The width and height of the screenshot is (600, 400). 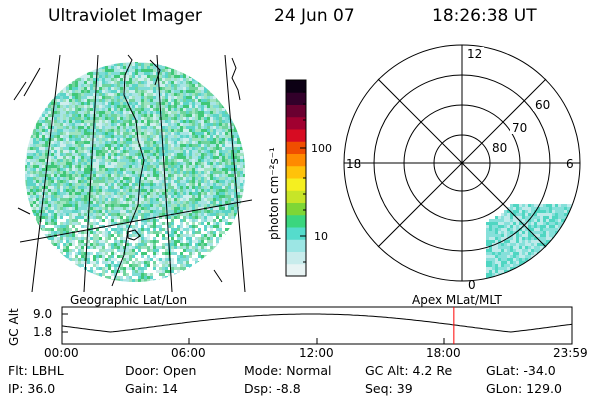 I want to click on orbit-plot: 9.0 1.8 GC Alt, so click(x=290, y=326).